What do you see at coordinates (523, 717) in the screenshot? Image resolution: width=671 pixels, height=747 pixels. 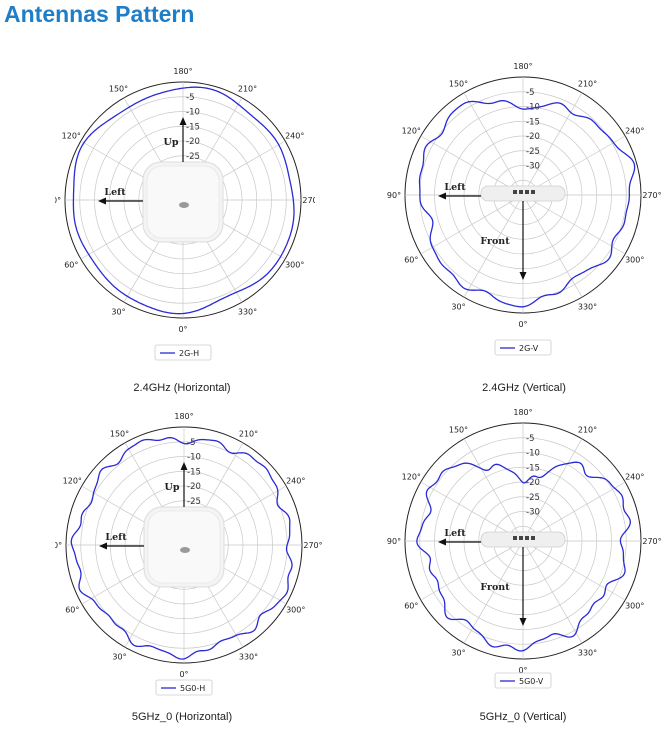 I see `caption-5g0-v: 5GHz_0 (Vertical)` at bounding box center [523, 717].